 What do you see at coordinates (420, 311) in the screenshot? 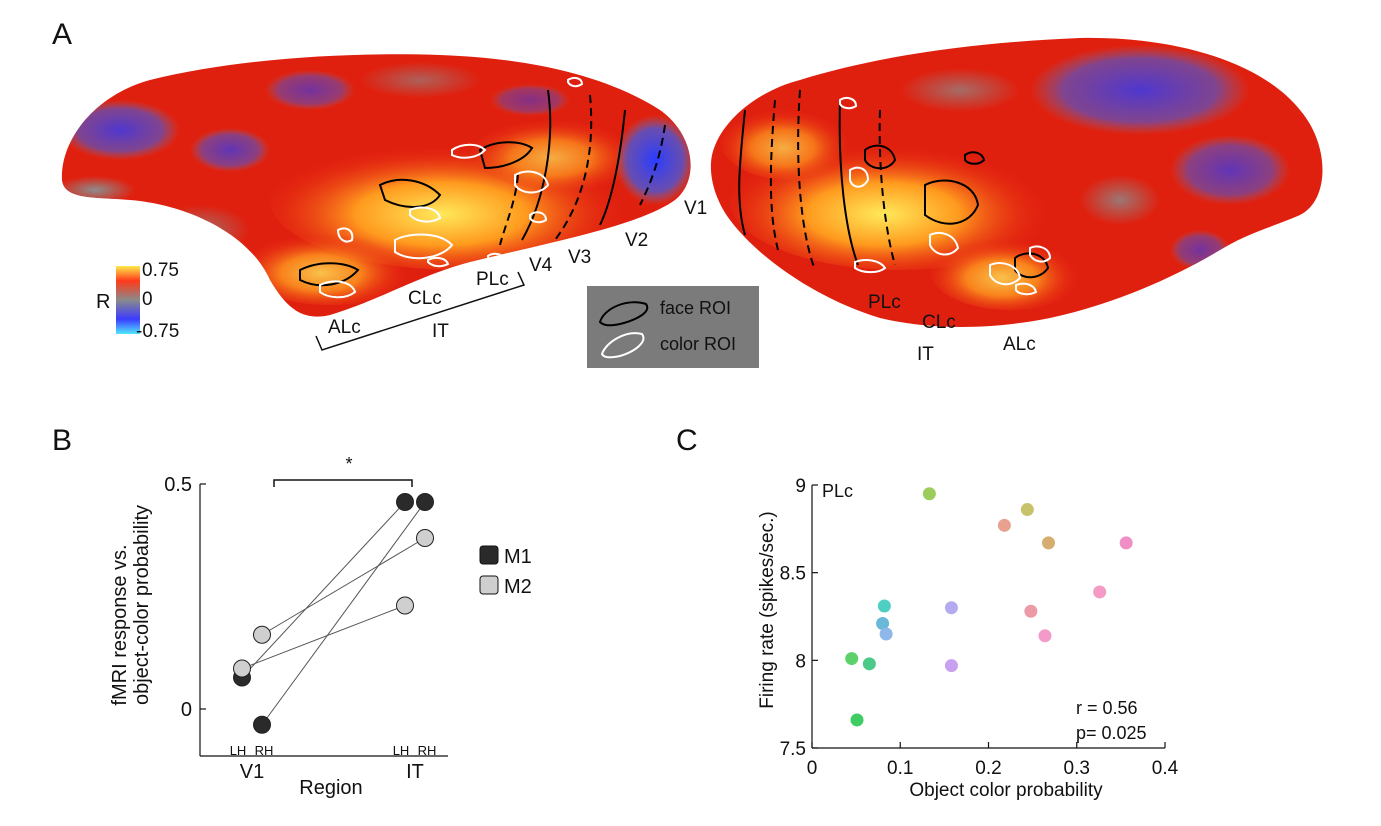
I see `it-bracket` at bounding box center [420, 311].